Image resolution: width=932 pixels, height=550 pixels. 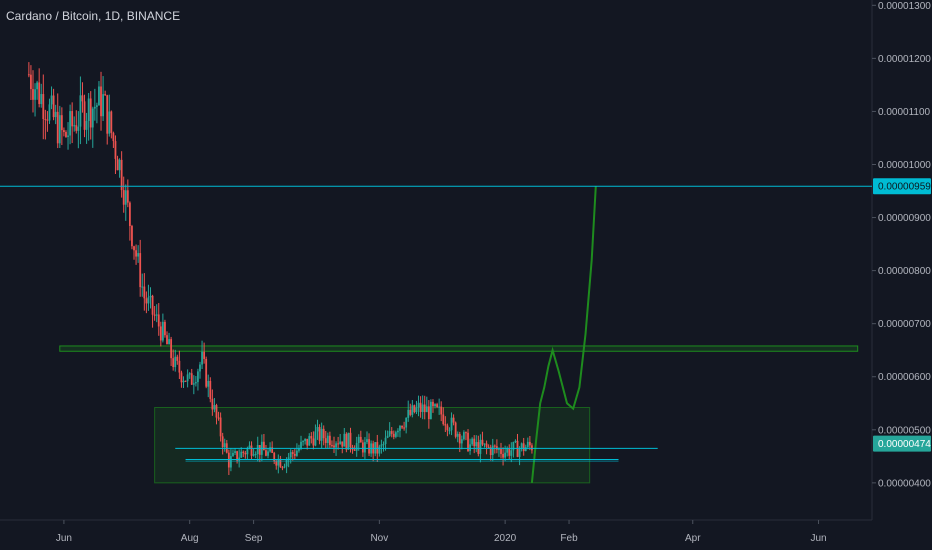 What do you see at coordinates (459, 348) in the screenshot?
I see `resistance-zone` at bounding box center [459, 348].